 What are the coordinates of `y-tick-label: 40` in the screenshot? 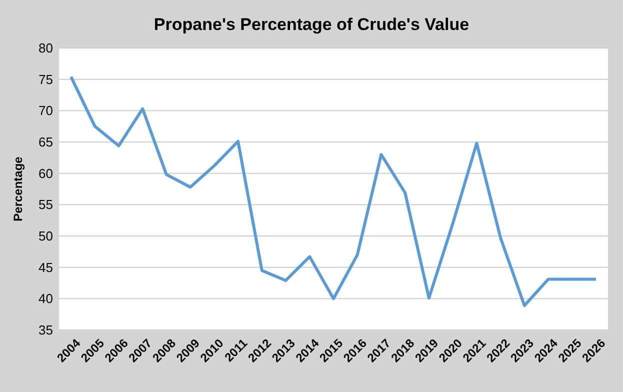 It's located at (45, 298).